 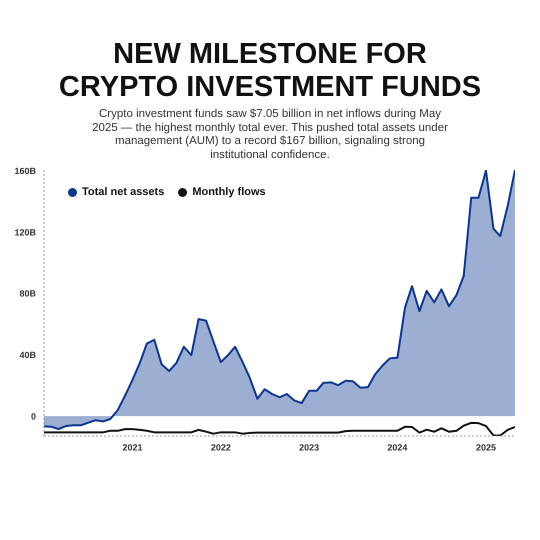 I want to click on x-tick-label: 2021, so click(x=132, y=447).